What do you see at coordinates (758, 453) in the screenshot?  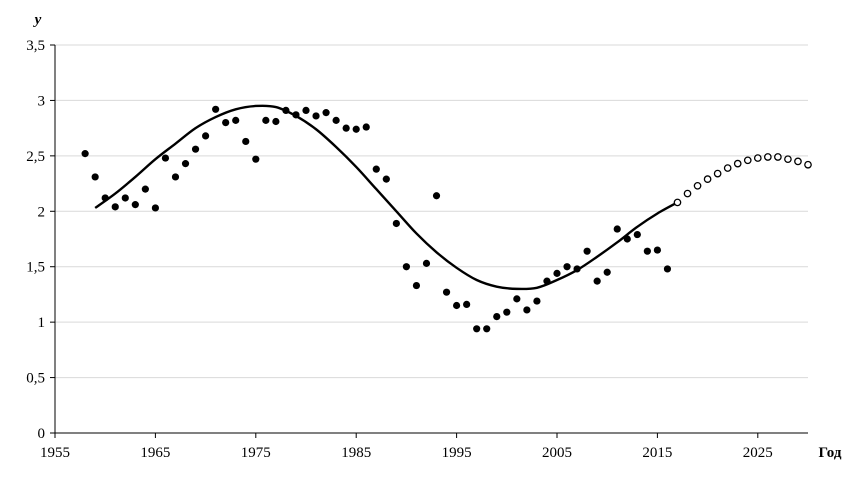 I see `x-tick-label: 2025` at bounding box center [758, 453].